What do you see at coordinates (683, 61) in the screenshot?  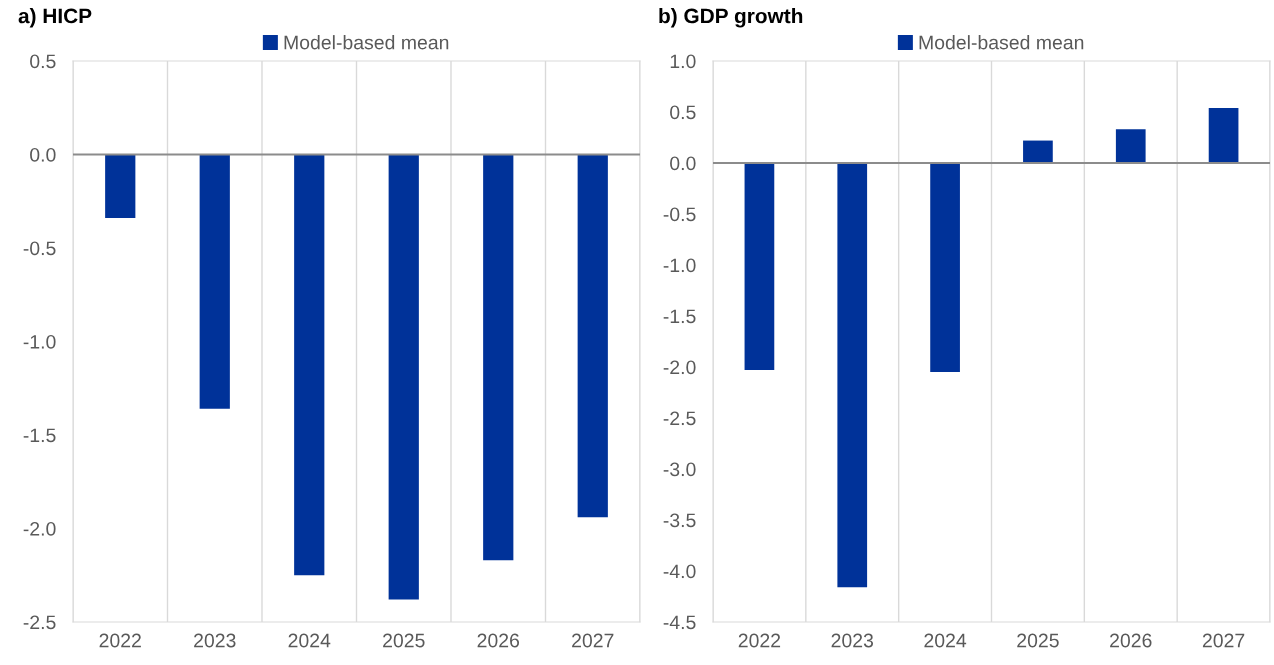 I see `y-tick-label: 1.0` at bounding box center [683, 61].